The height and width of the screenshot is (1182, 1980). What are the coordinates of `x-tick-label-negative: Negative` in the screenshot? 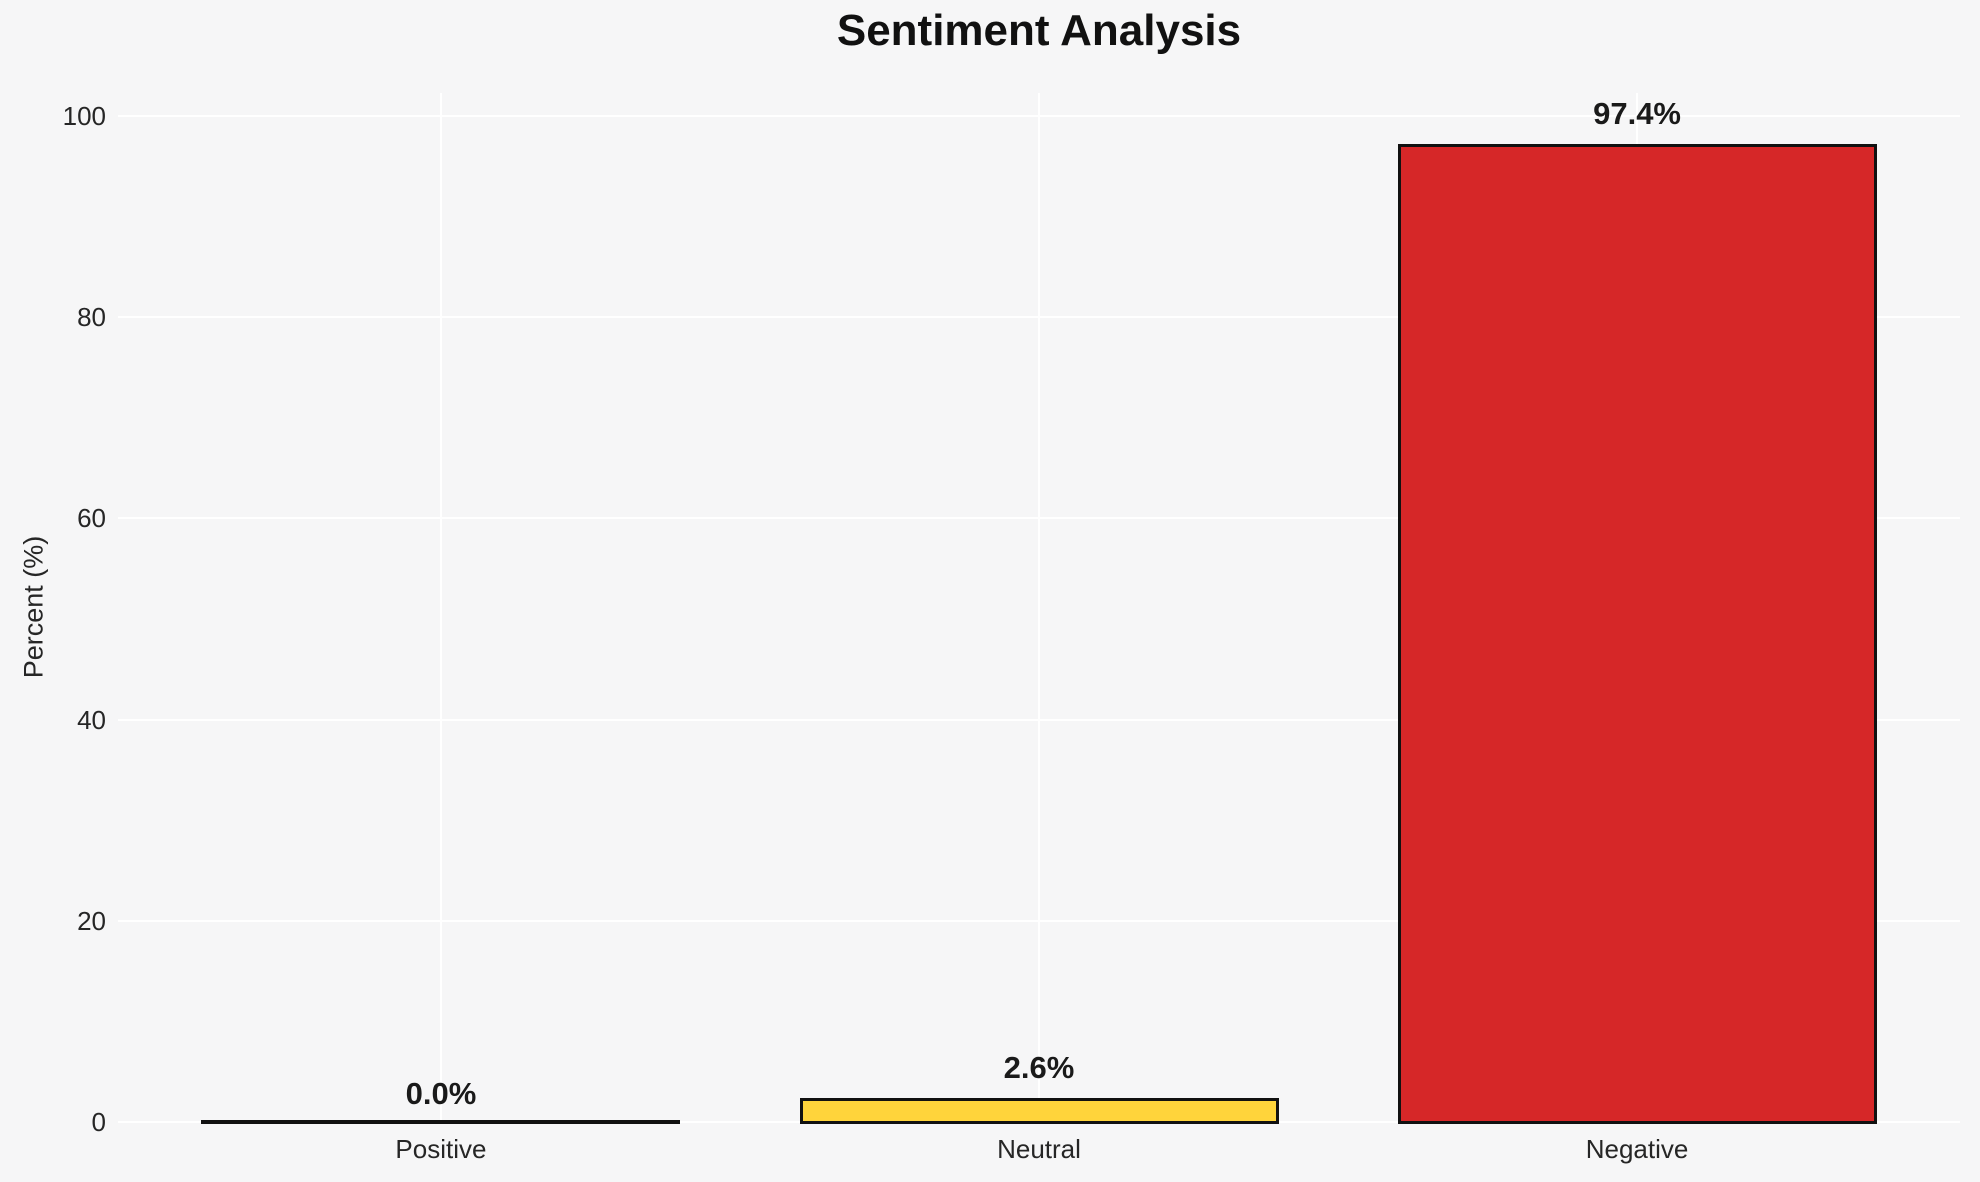 It's located at (1637, 1149).